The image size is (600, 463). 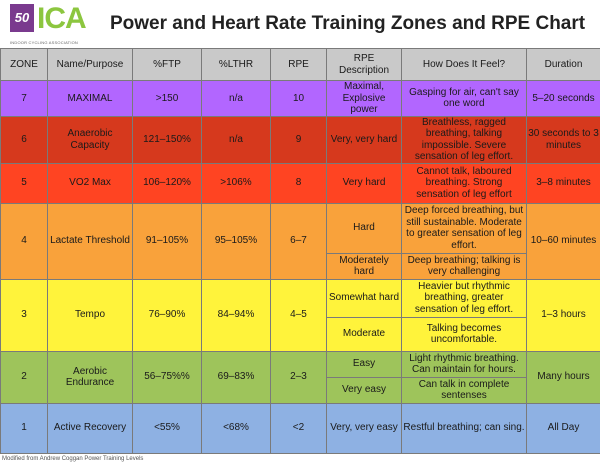 I want to click on rpe-cell: 8, so click(x=299, y=183).